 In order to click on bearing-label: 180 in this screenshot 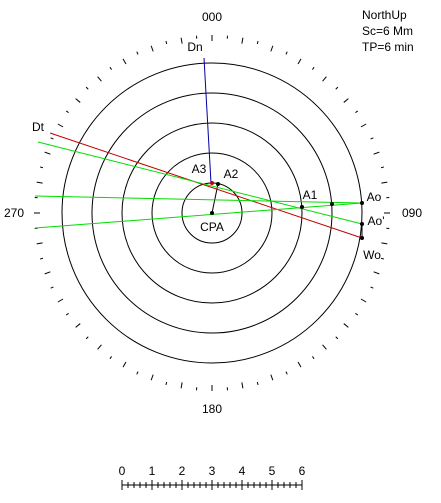, I will do `click(212, 409)`.